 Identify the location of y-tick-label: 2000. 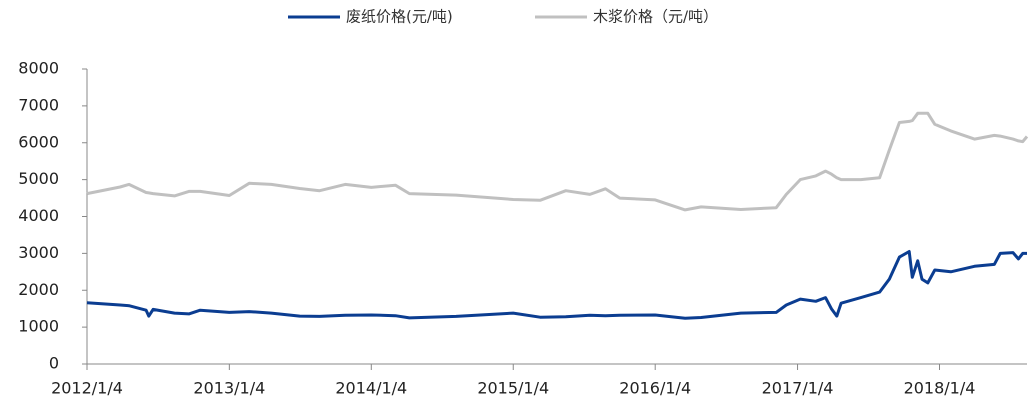
(38, 289).